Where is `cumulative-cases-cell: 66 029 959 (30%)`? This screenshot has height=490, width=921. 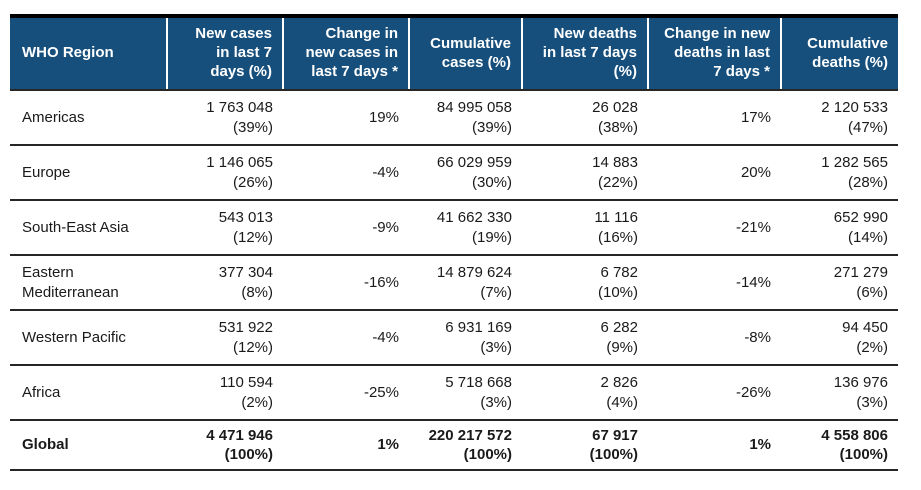
cumulative-cases-cell: 66 029 959 (30%) is located at coordinates (465, 173).